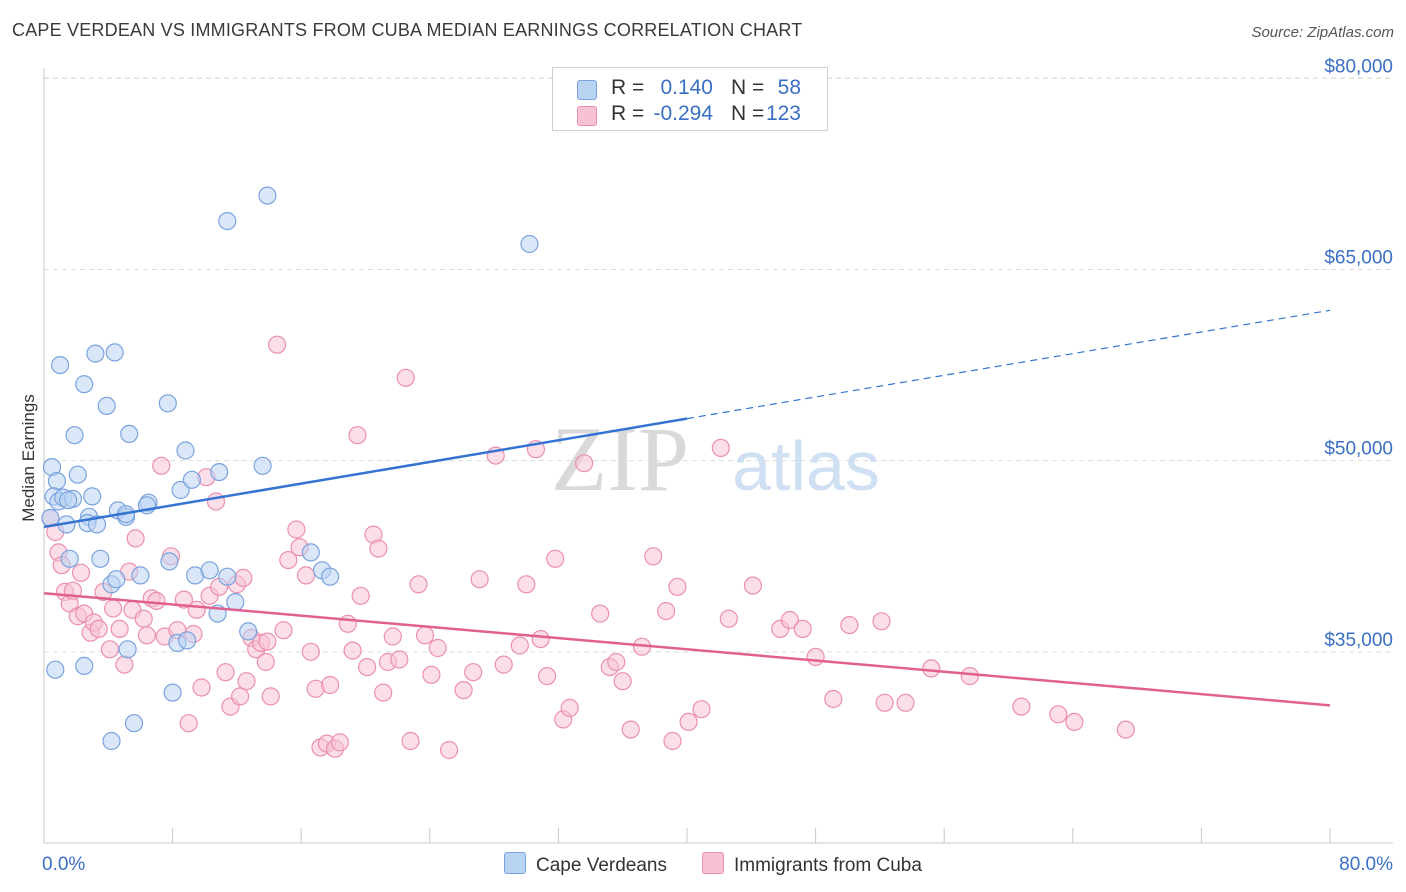  I want to click on watermark-atlas: atlas, so click(806, 466).